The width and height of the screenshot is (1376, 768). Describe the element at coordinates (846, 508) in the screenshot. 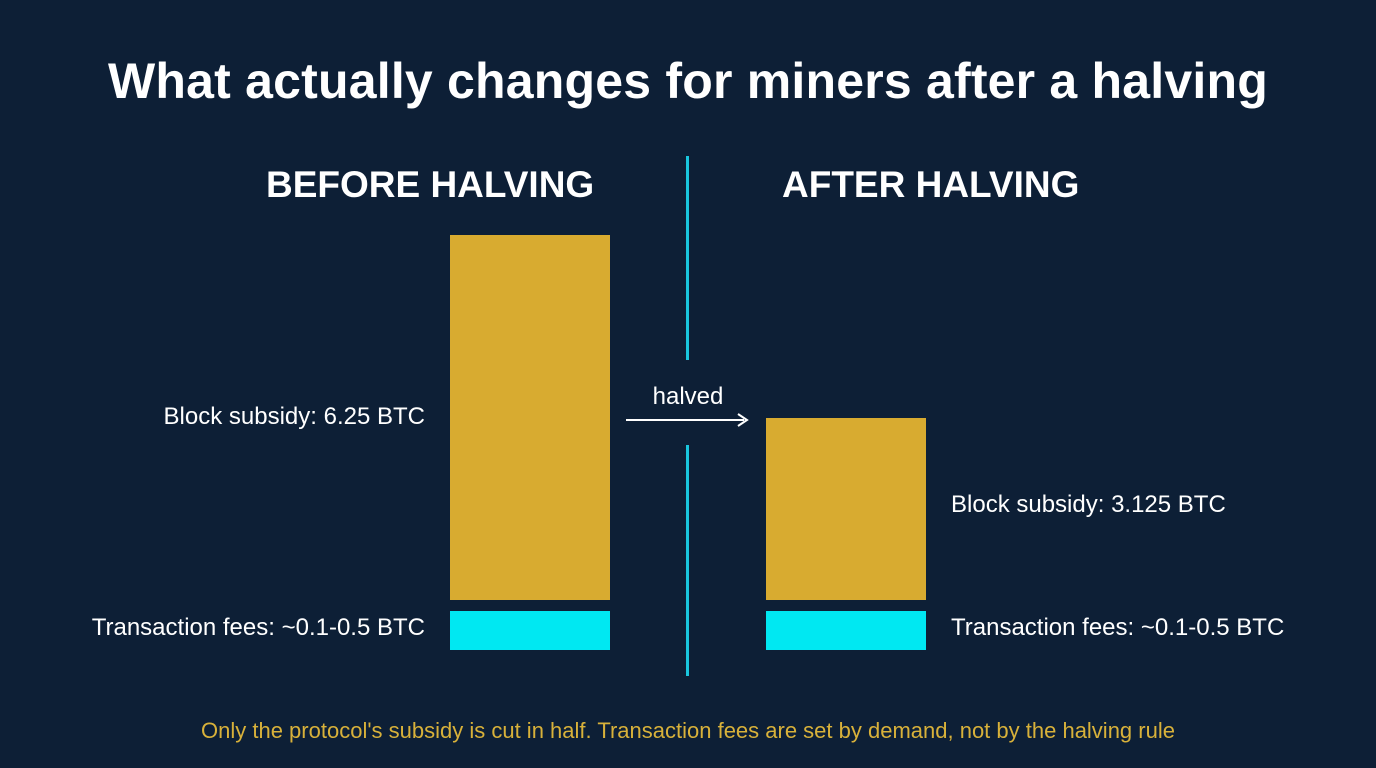

I see `bar-subsidy-after` at that location.